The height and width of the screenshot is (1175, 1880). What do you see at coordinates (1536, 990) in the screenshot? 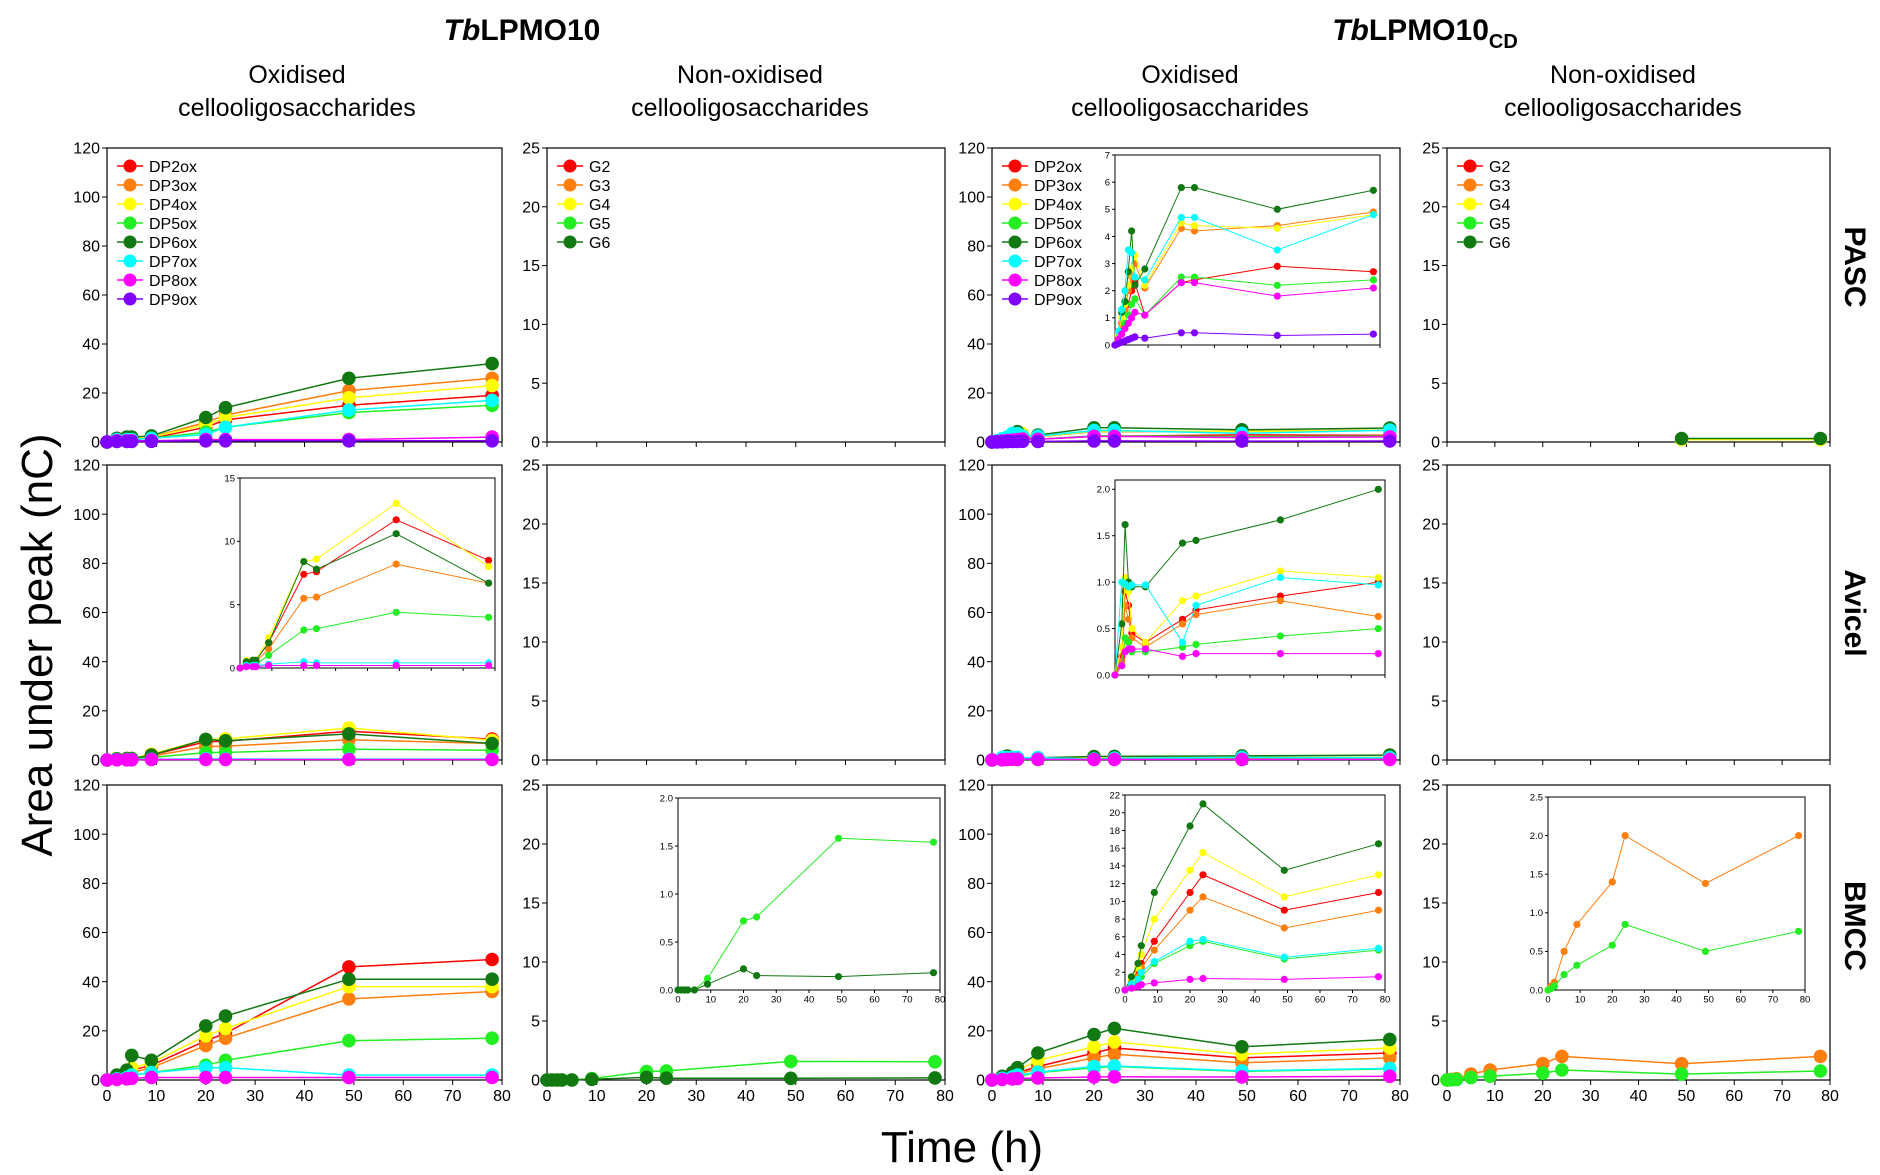
I see `y-tick-label: 0.0` at bounding box center [1536, 990].